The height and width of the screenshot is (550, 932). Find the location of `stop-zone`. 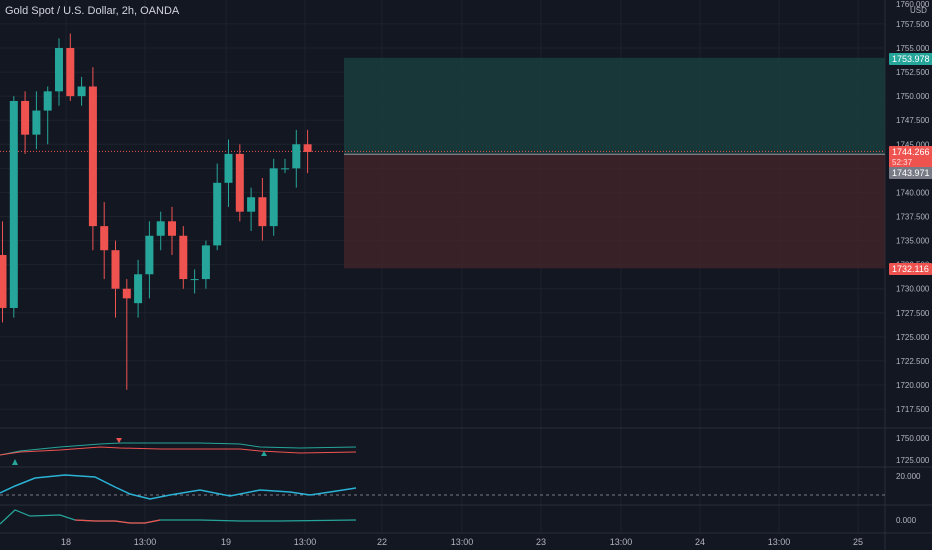

stop-zone is located at coordinates (614, 211).